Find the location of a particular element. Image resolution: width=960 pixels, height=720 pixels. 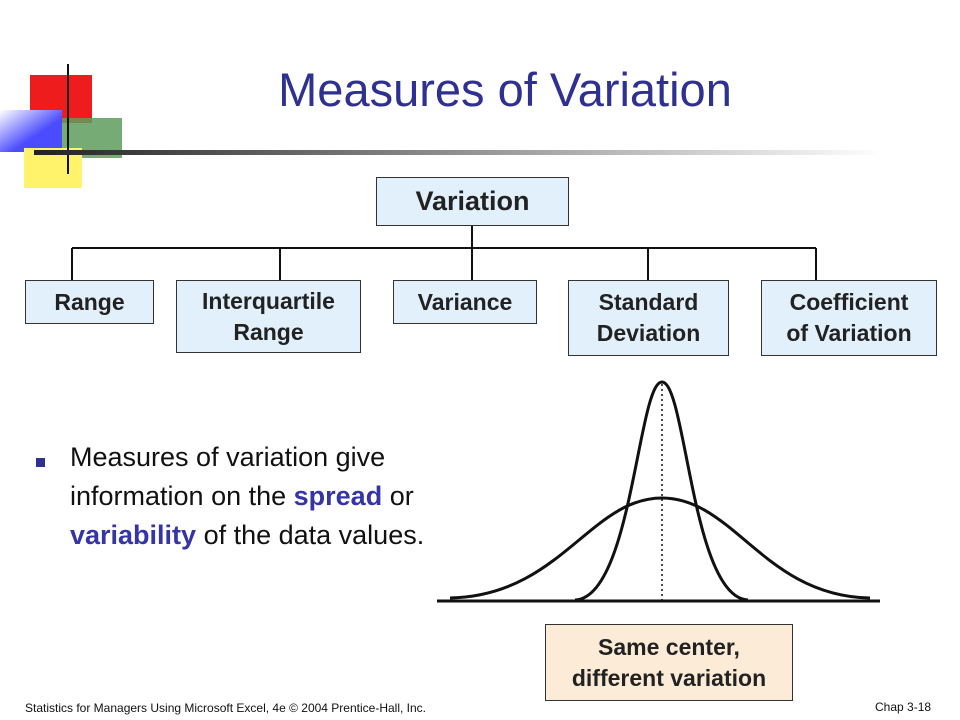

node-line: Coefficient is located at coordinates (849, 302).